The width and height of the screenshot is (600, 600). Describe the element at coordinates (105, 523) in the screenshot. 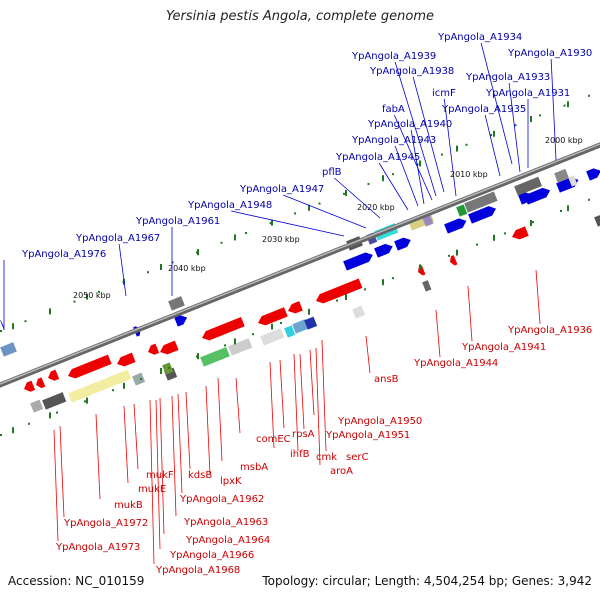

I see `reverse-gene-label: YpAngola_A1972` at that location.